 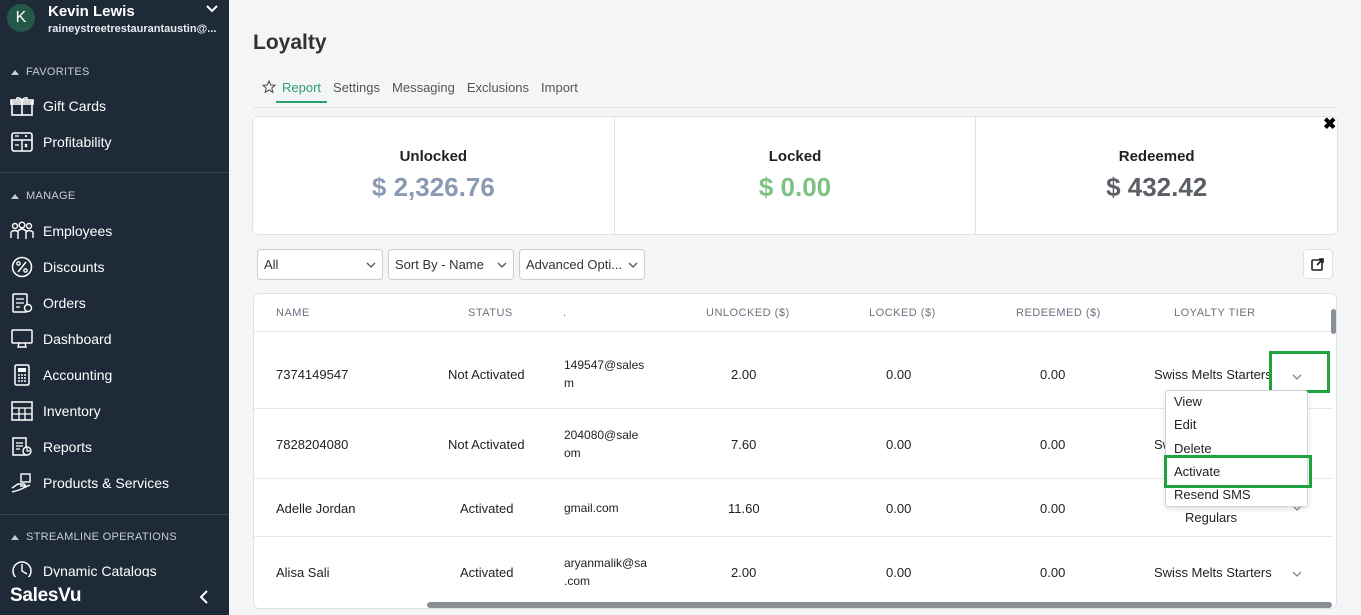 I want to click on export-button, so click(x=1318, y=264).